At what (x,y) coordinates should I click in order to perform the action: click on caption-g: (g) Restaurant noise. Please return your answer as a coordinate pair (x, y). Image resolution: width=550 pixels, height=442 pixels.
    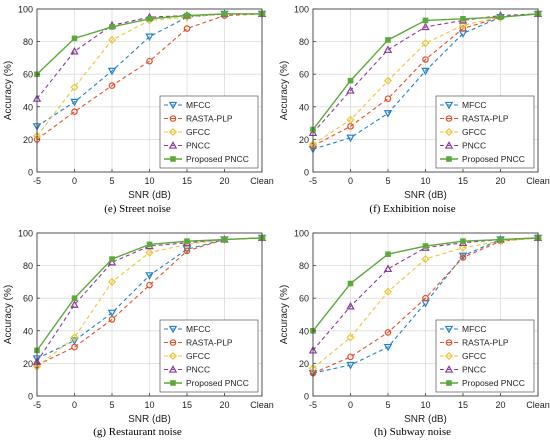
    Looking at the image, I should click on (137, 432).